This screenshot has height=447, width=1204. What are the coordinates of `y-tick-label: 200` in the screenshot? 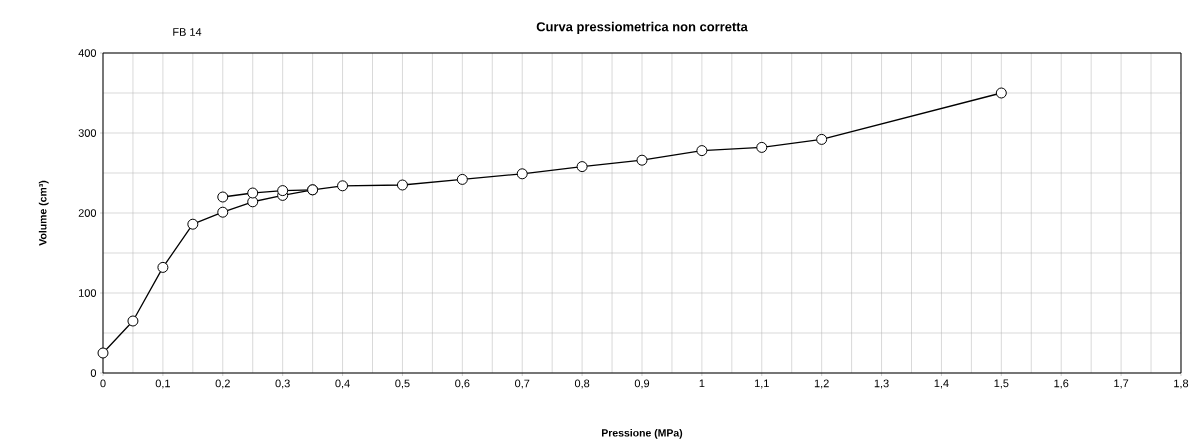 It's located at (87, 213).